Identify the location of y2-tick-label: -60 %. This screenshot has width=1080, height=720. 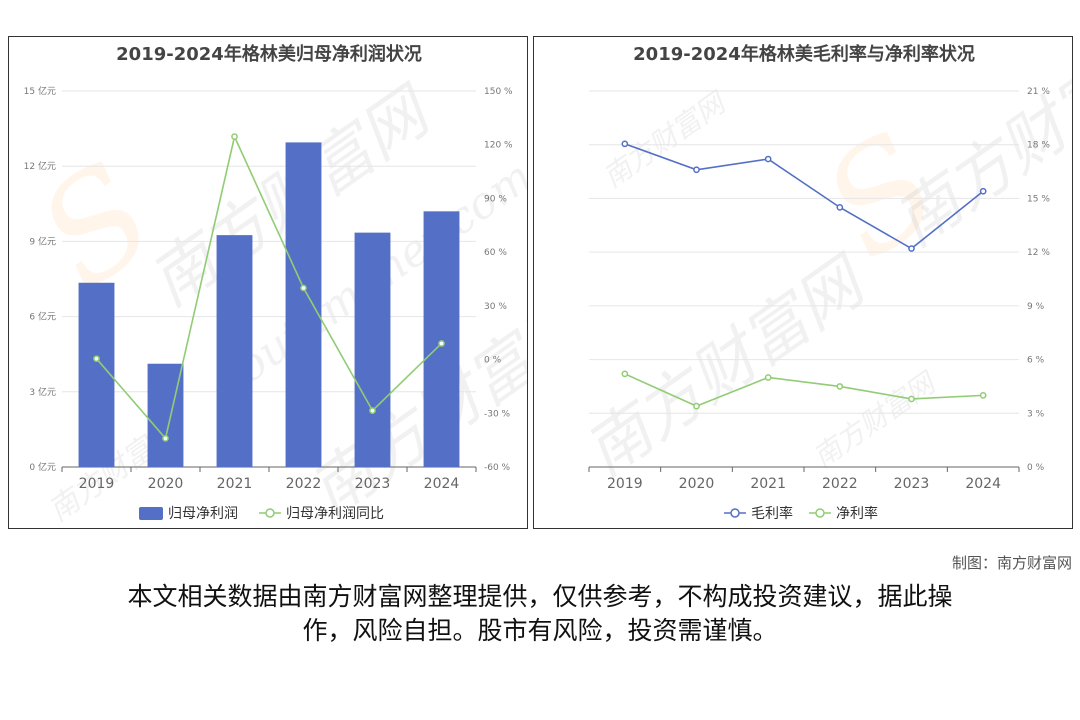
(497, 468).